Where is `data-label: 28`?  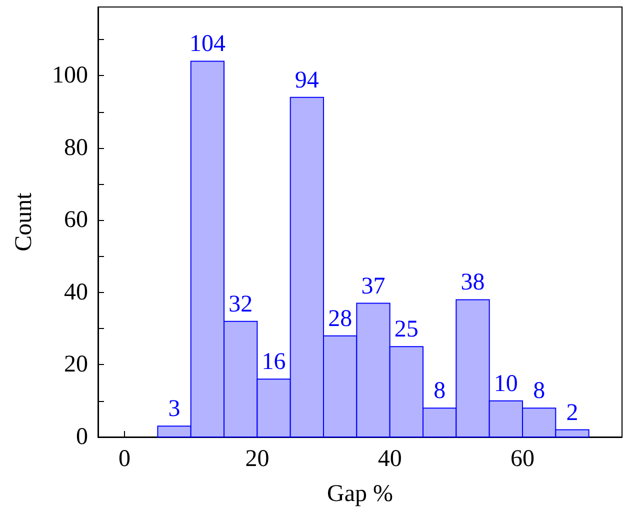 data-label: 28 is located at coordinates (340, 319).